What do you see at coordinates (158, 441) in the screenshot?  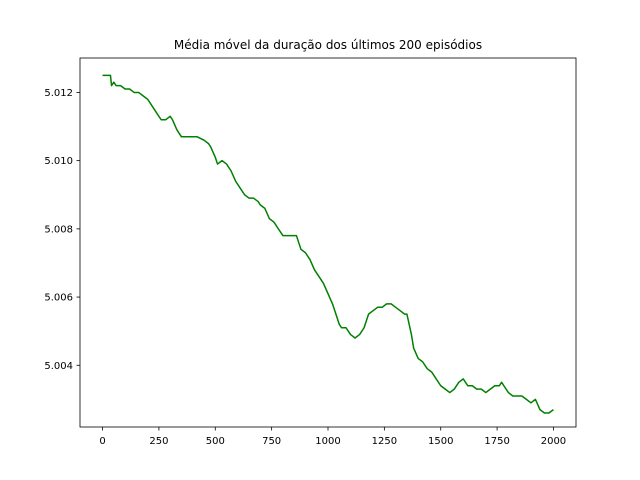 I see `x-tick-label: 250` at bounding box center [158, 441].